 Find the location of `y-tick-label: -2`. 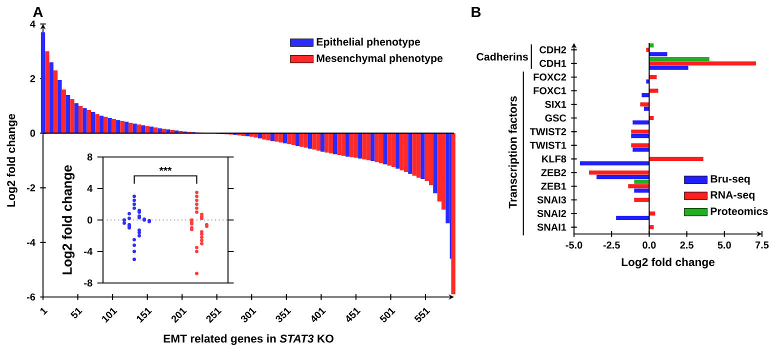

y-tick-label: -2 is located at coordinates (31, 188).